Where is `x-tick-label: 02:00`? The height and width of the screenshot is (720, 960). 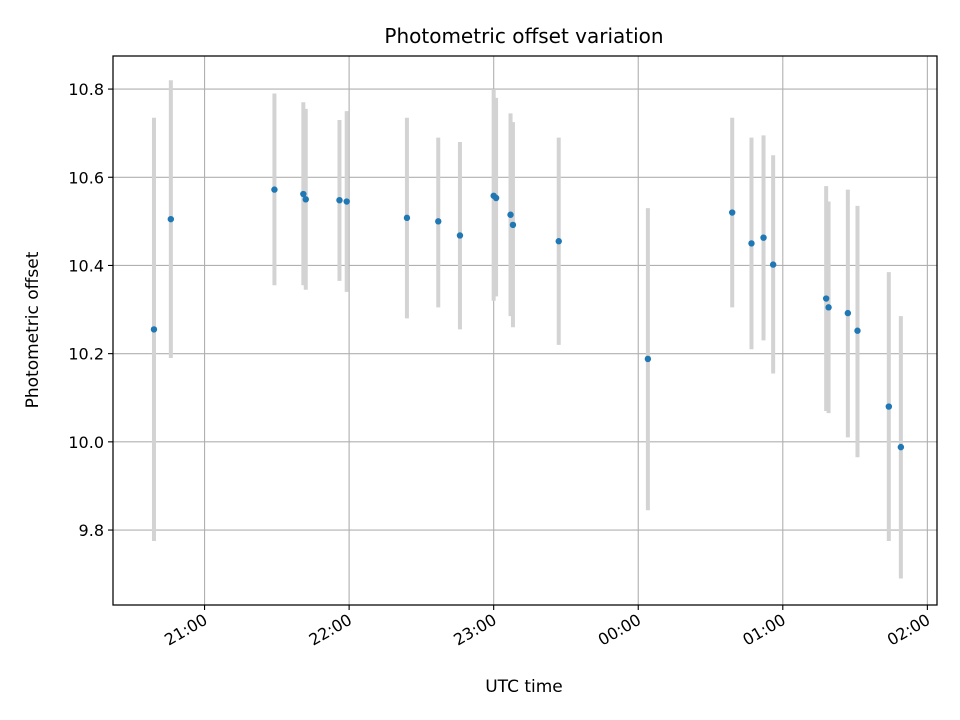
x-tick-label: 02:00 is located at coordinates (908, 630).